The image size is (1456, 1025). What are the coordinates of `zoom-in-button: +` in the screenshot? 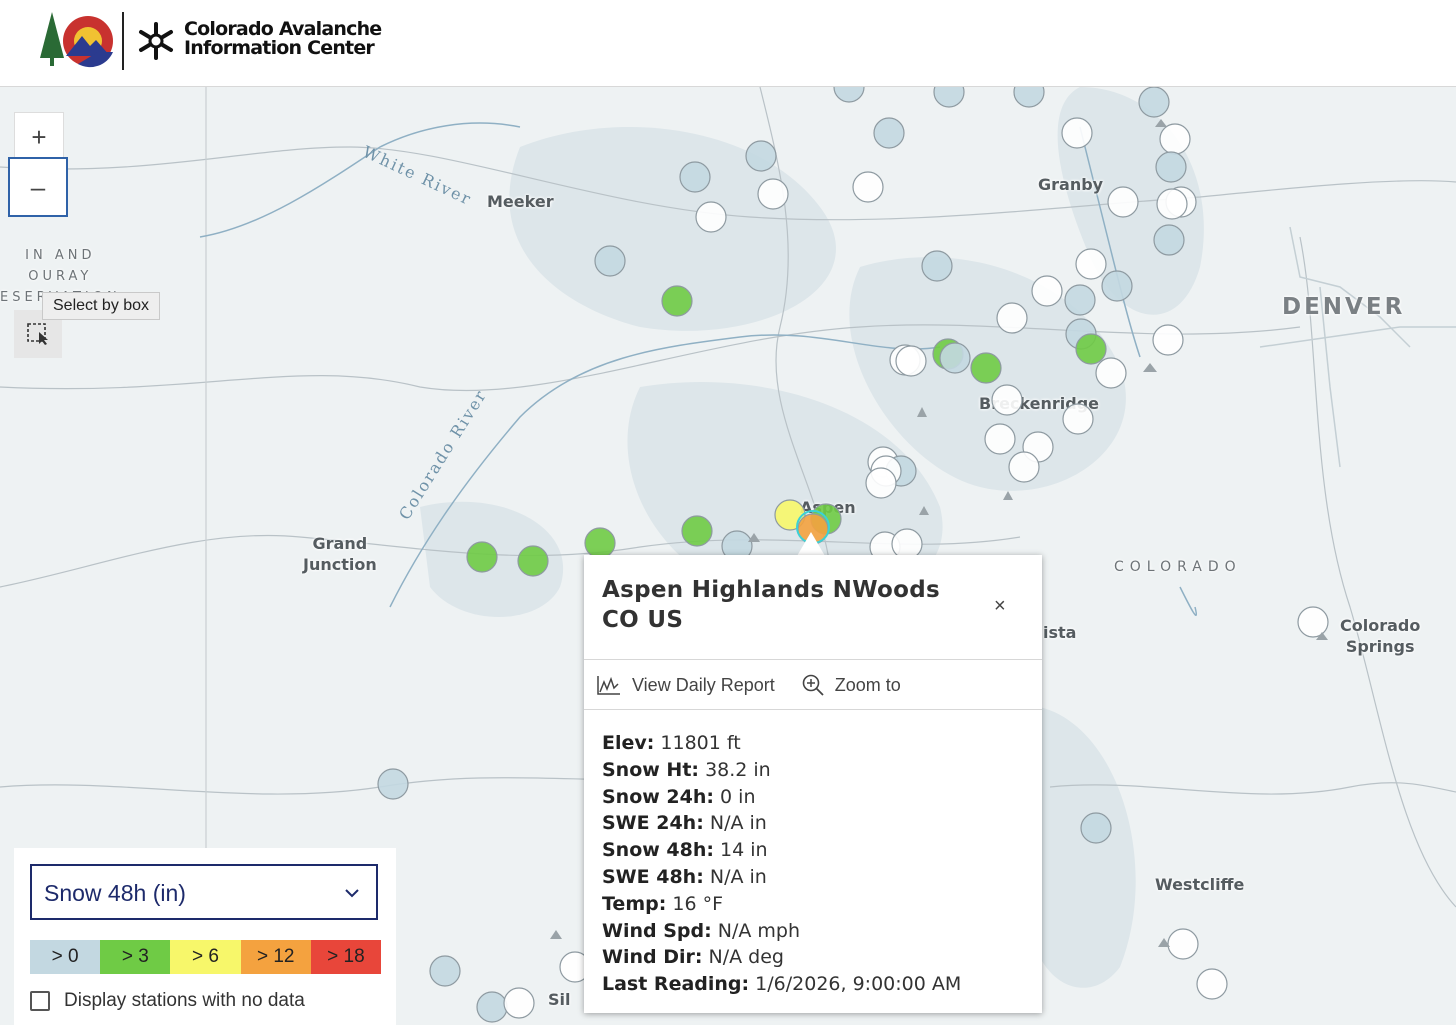 It's located at (39, 137).